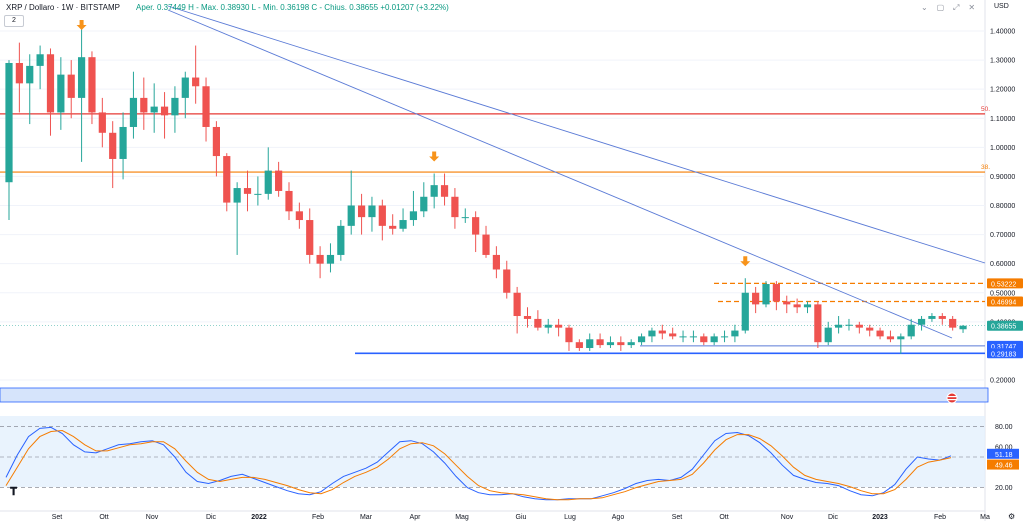  Describe the element at coordinates (478, 465) in the screenshot. I see `stoch-d-line` at that location.